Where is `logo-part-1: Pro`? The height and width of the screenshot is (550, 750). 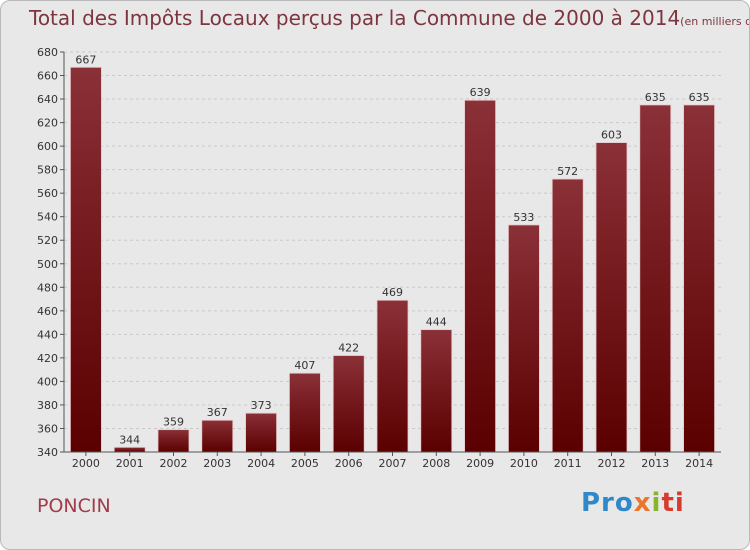
logo-part-1: Pro is located at coordinates (607, 503).